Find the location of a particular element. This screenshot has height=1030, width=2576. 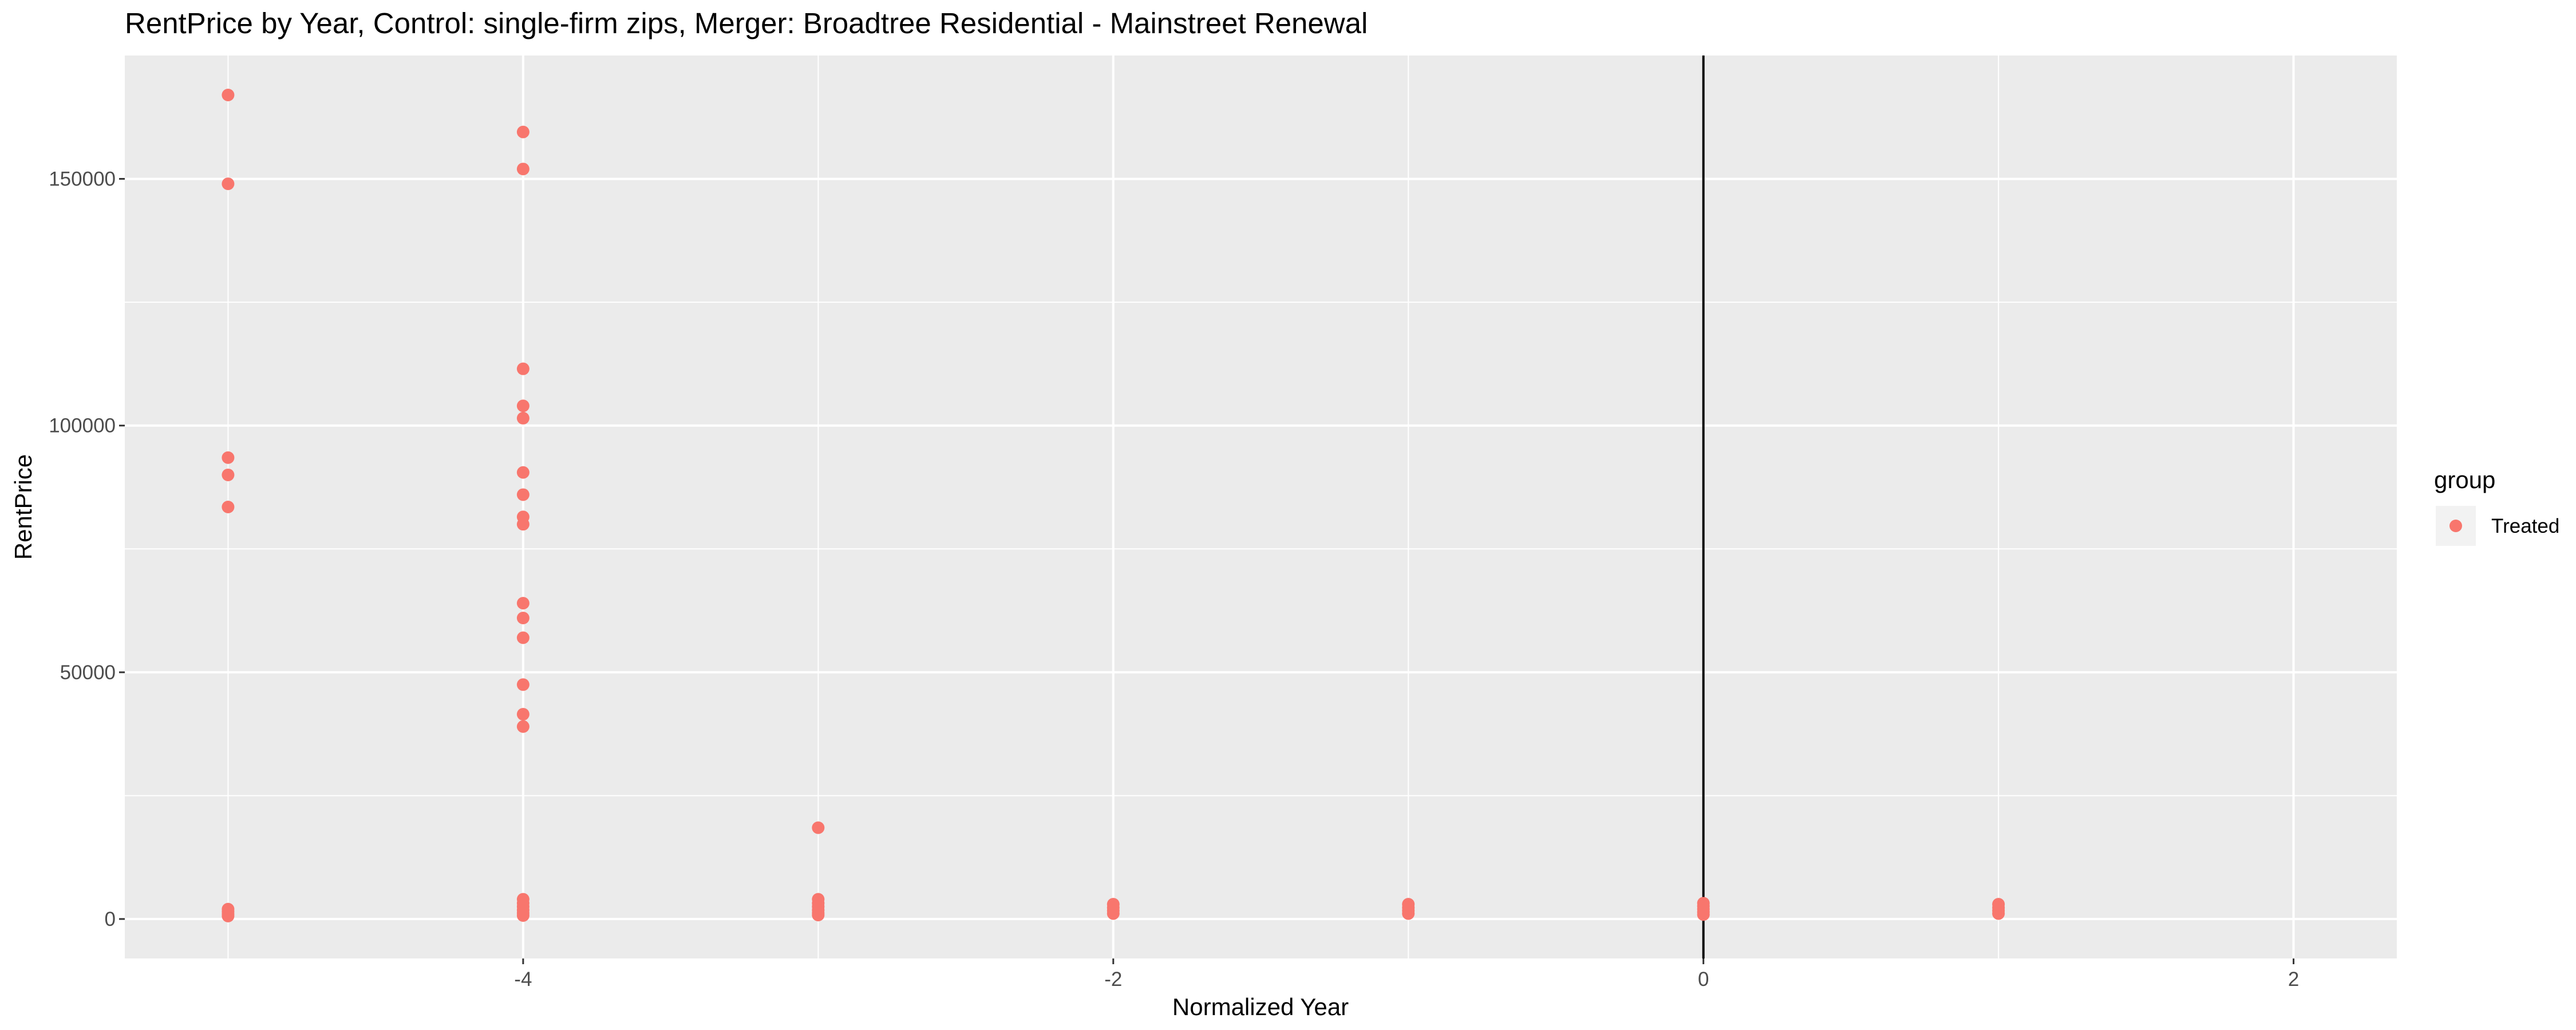

x-axis-title: Normalized Year is located at coordinates (1260, 1006).